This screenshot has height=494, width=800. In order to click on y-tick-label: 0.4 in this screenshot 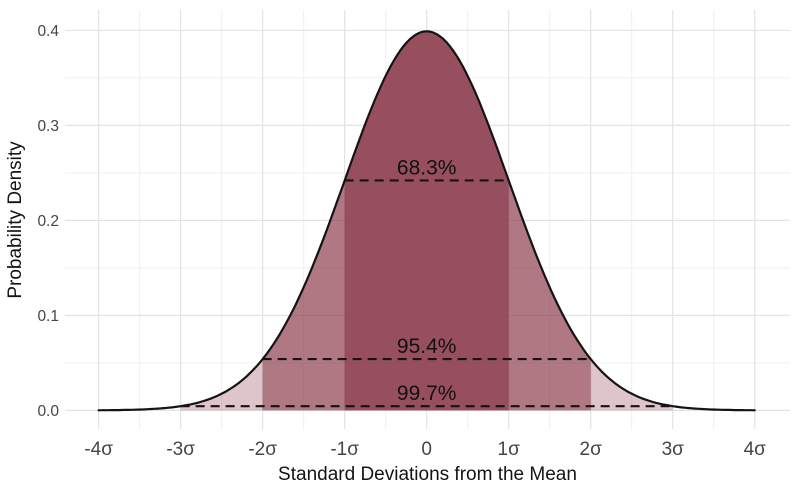, I will do `click(48, 31)`.